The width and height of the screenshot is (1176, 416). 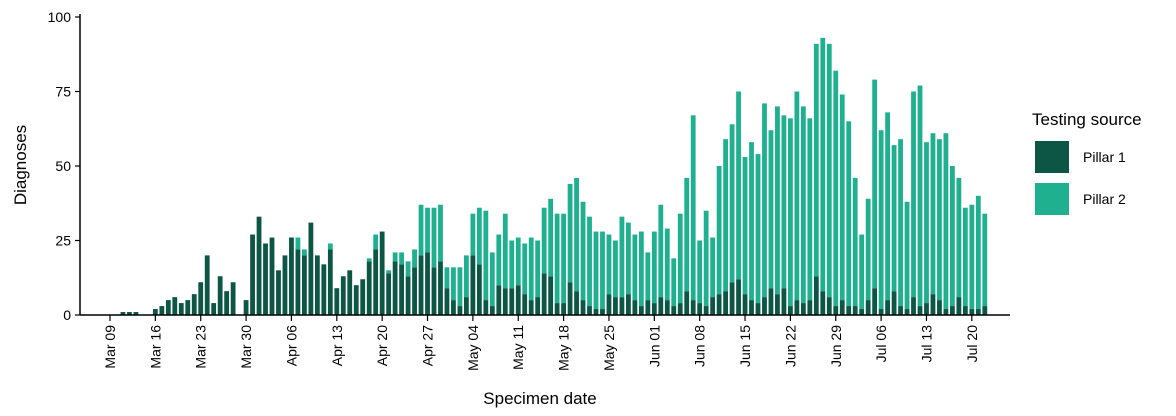 What do you see at coordinates (67, 315) in the screenshot?
I see `y-tick-label: 0` at bounding box center [67, 315].